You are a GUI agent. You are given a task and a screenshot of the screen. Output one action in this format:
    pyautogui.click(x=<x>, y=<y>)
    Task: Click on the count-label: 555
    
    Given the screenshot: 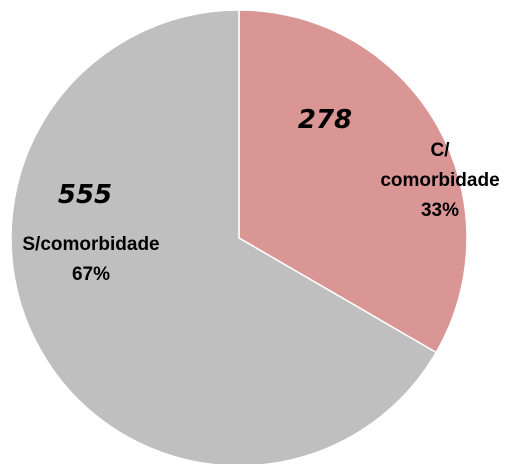 What is the action you would take?
    pyautogui.click(x=85, y=195)
    